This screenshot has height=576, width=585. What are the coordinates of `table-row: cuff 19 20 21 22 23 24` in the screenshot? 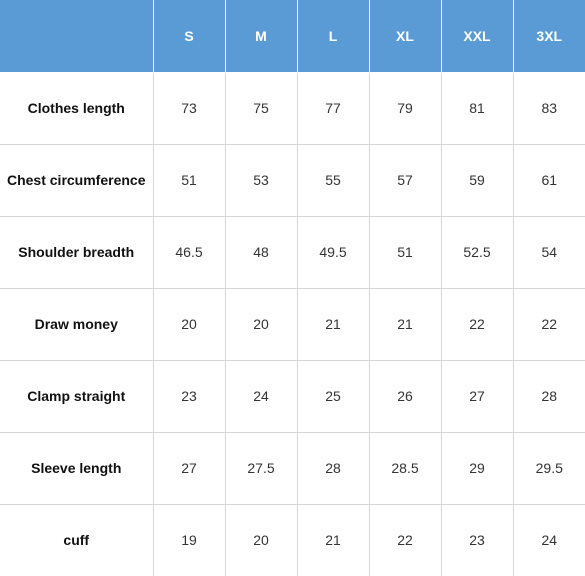 It's located at (292, 539).